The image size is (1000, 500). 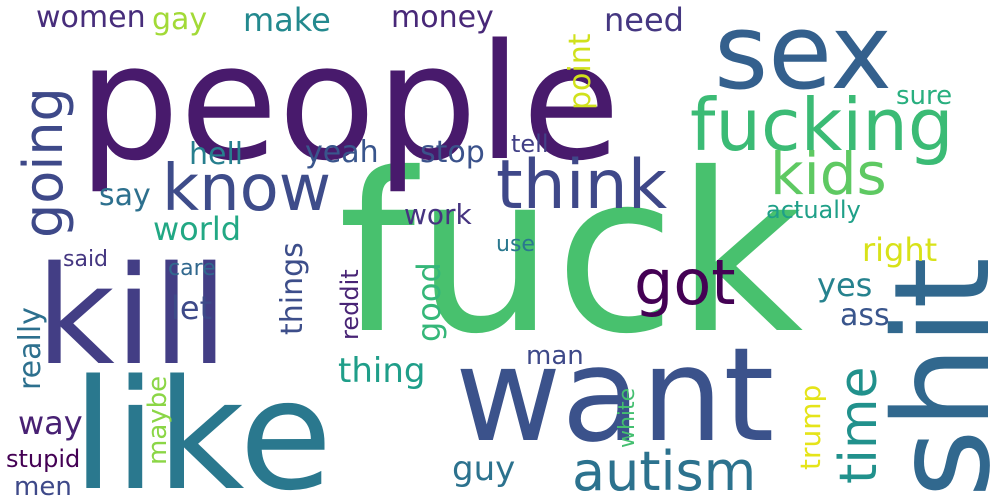 What do you see at coordinates (933, 377) in the screenshot?
I see `word-shit: shit` at bounding box center [933, 377].